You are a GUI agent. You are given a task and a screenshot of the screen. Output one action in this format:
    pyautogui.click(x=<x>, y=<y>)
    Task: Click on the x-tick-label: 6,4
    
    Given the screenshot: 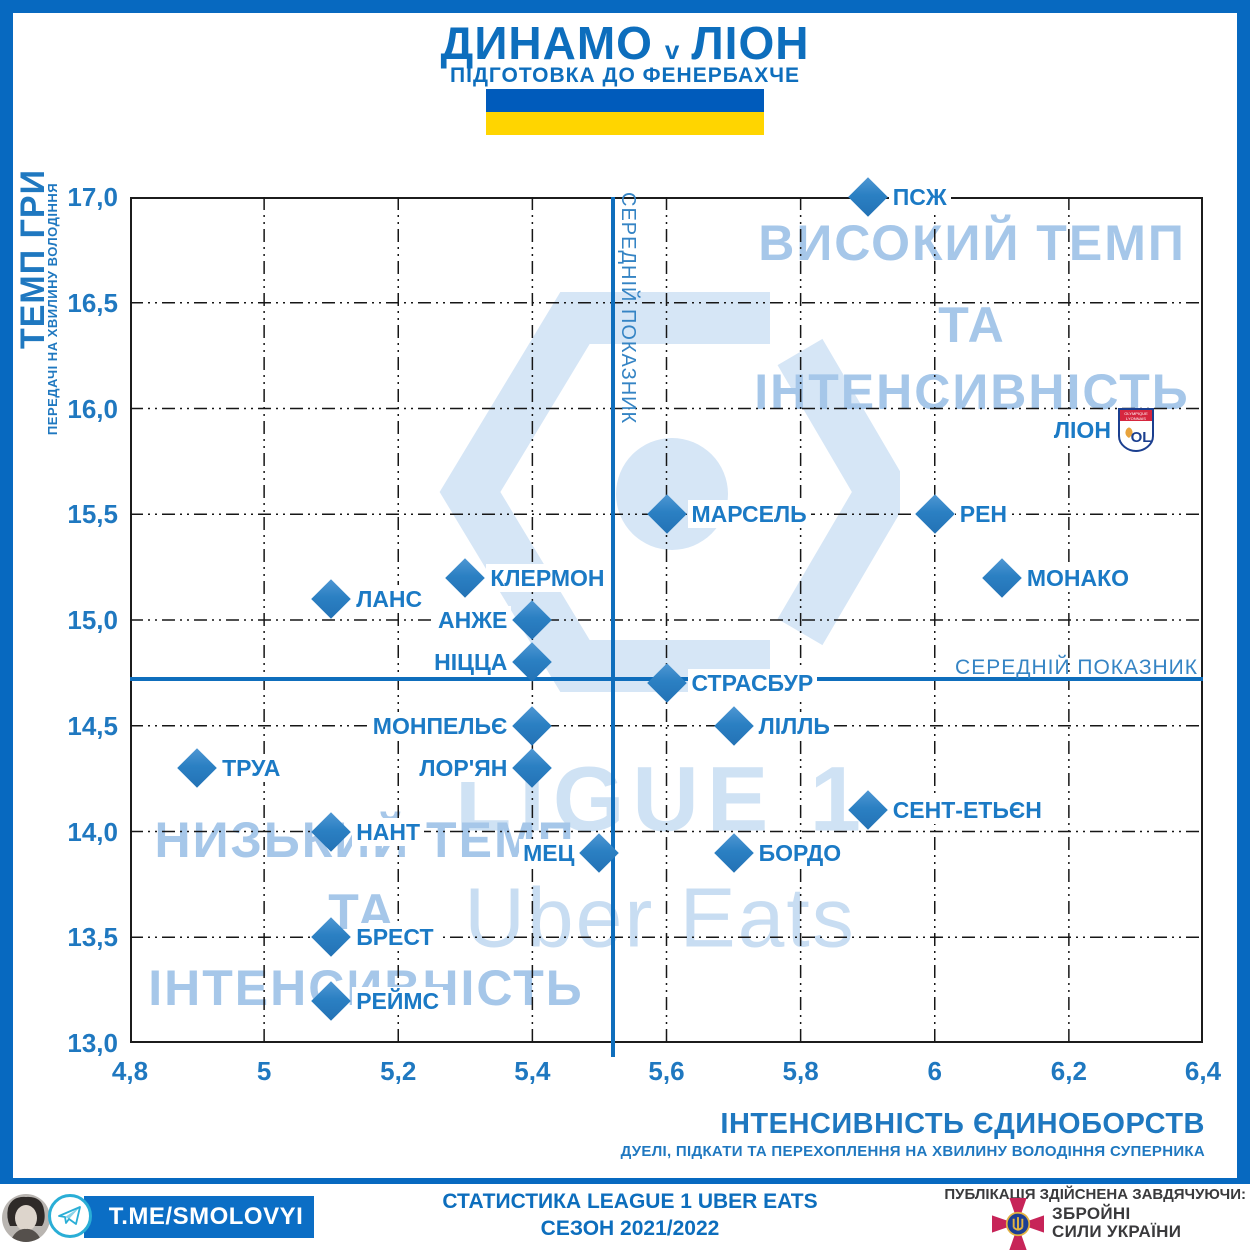 What is the action you would take?
    pyautogui.click(x=1203, y=1071)
    